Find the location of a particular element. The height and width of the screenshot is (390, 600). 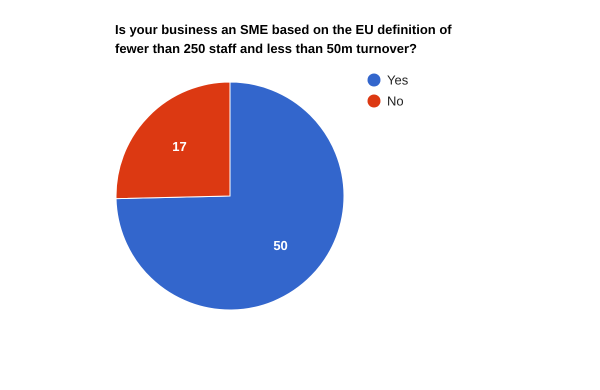

data-label: 50 is located at coordinates (280, 245).